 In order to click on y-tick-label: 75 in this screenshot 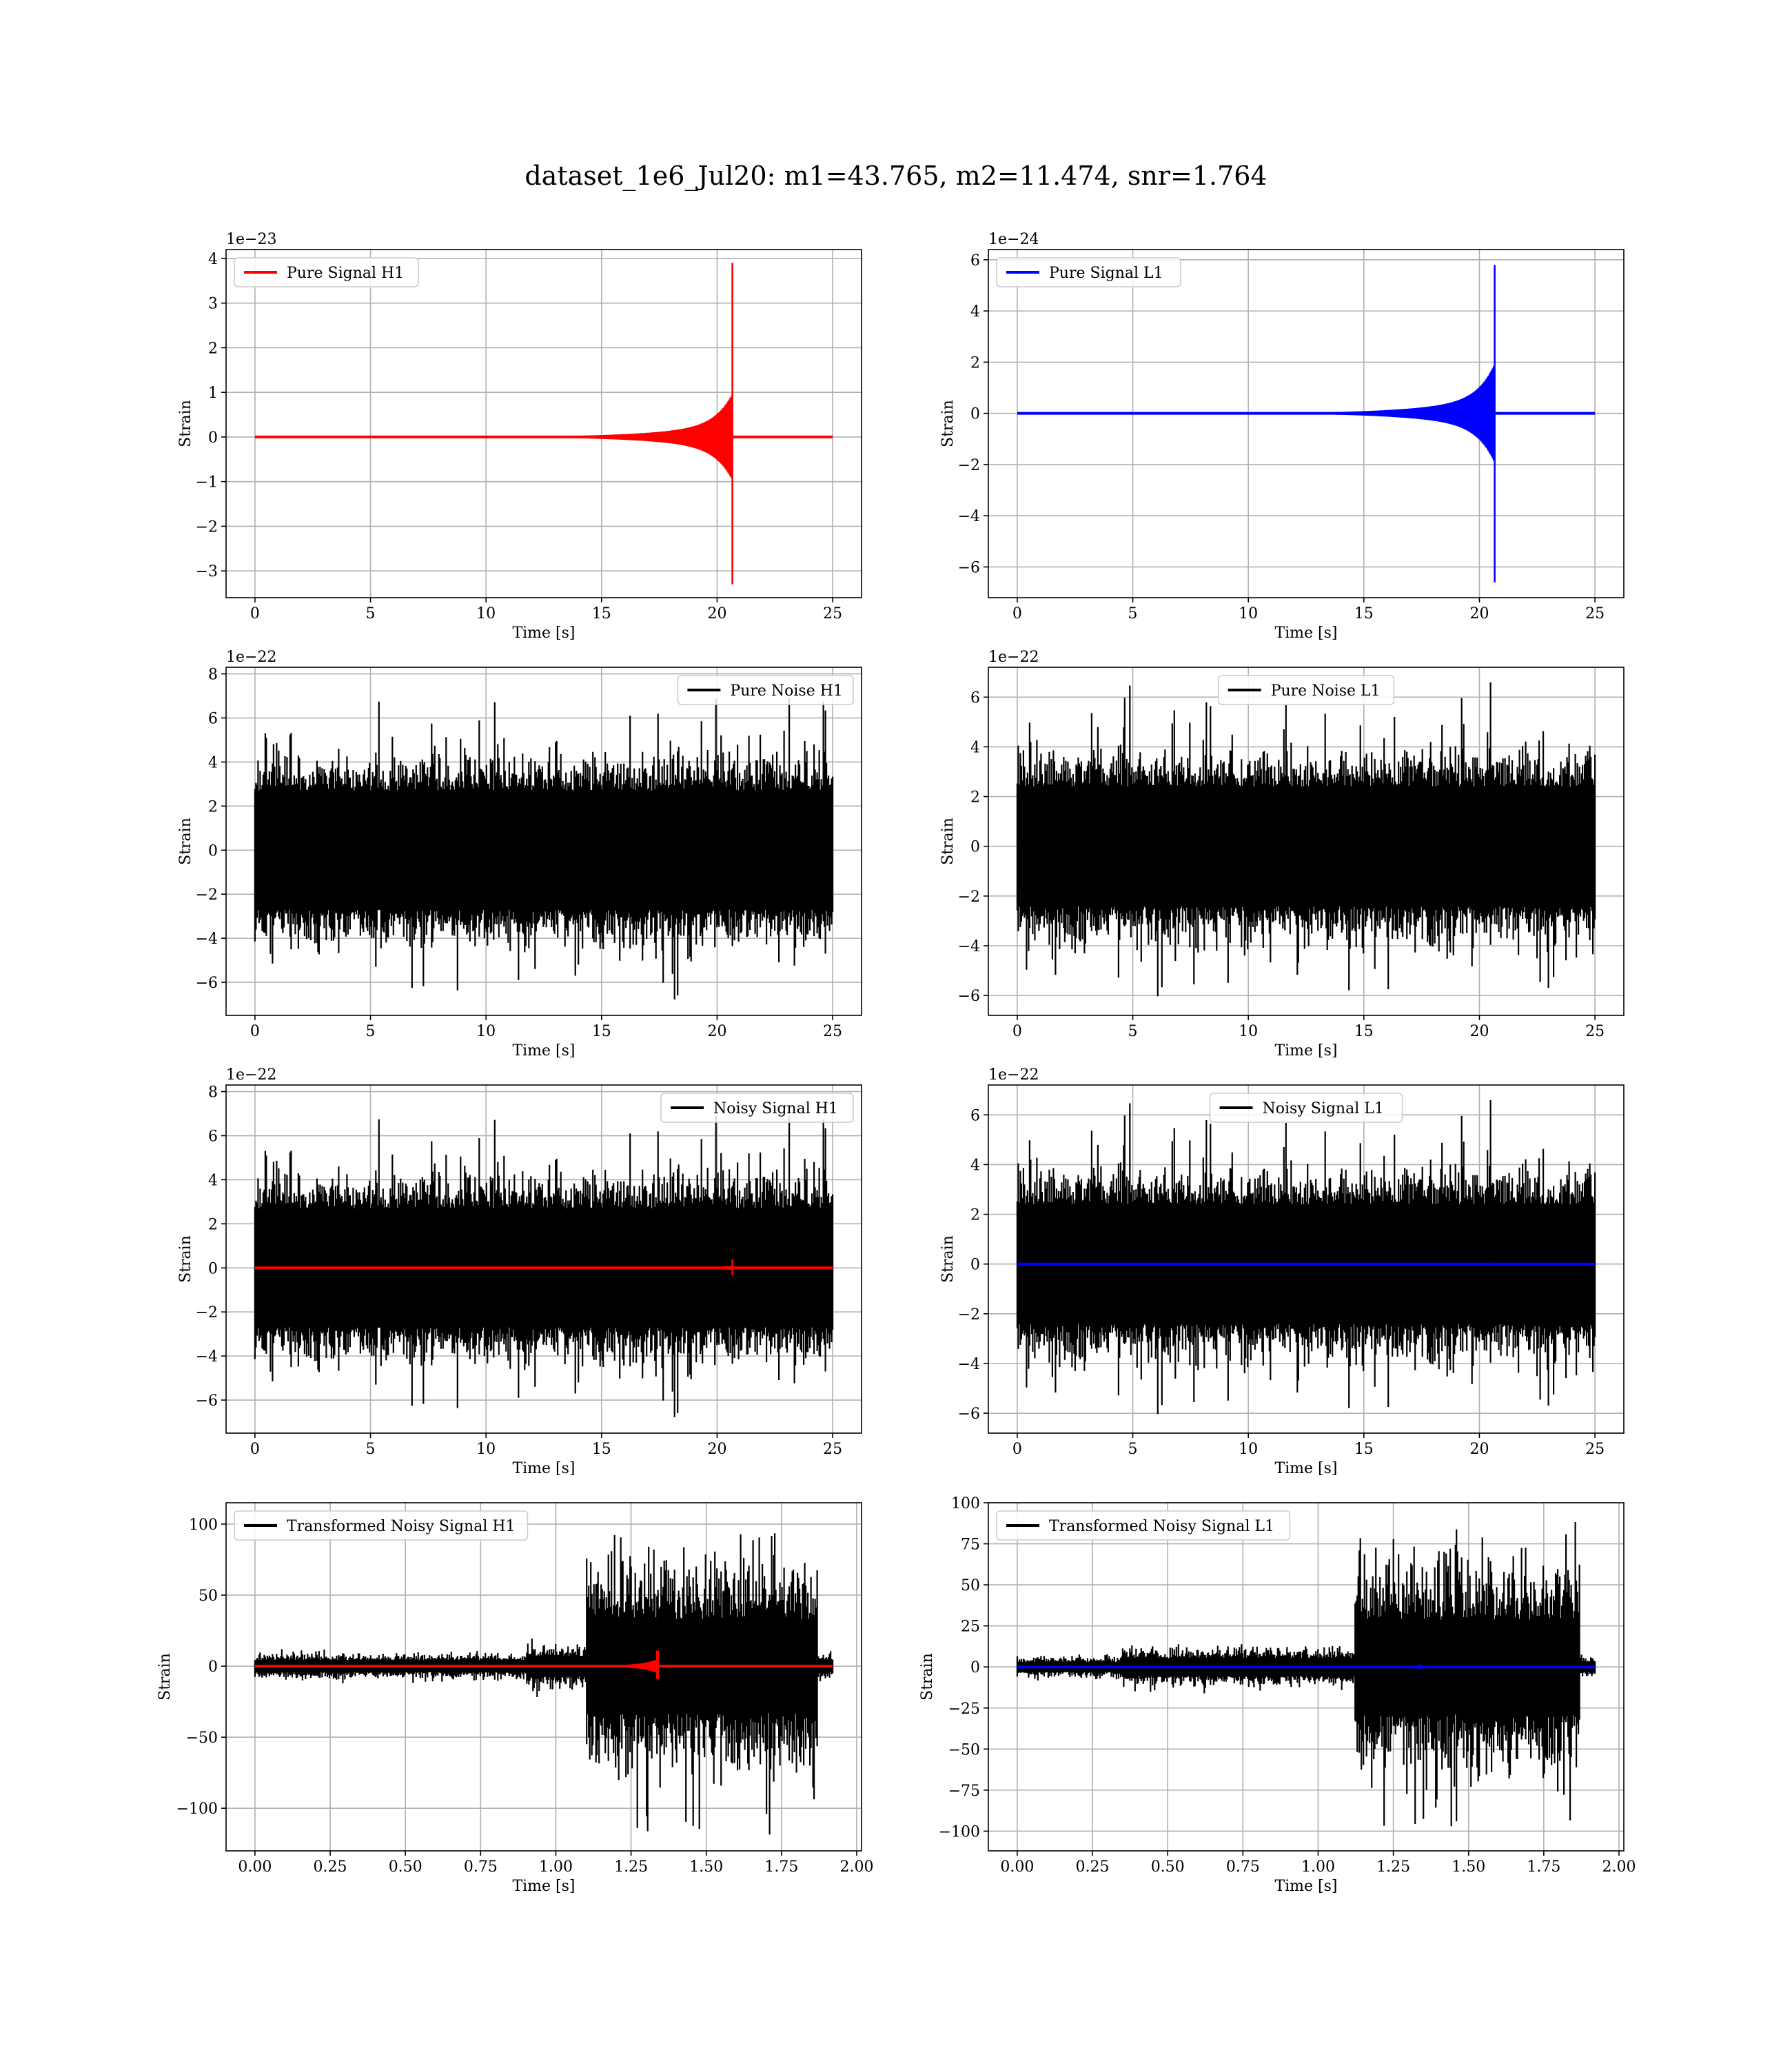, I will do `click(970, 1545)`.